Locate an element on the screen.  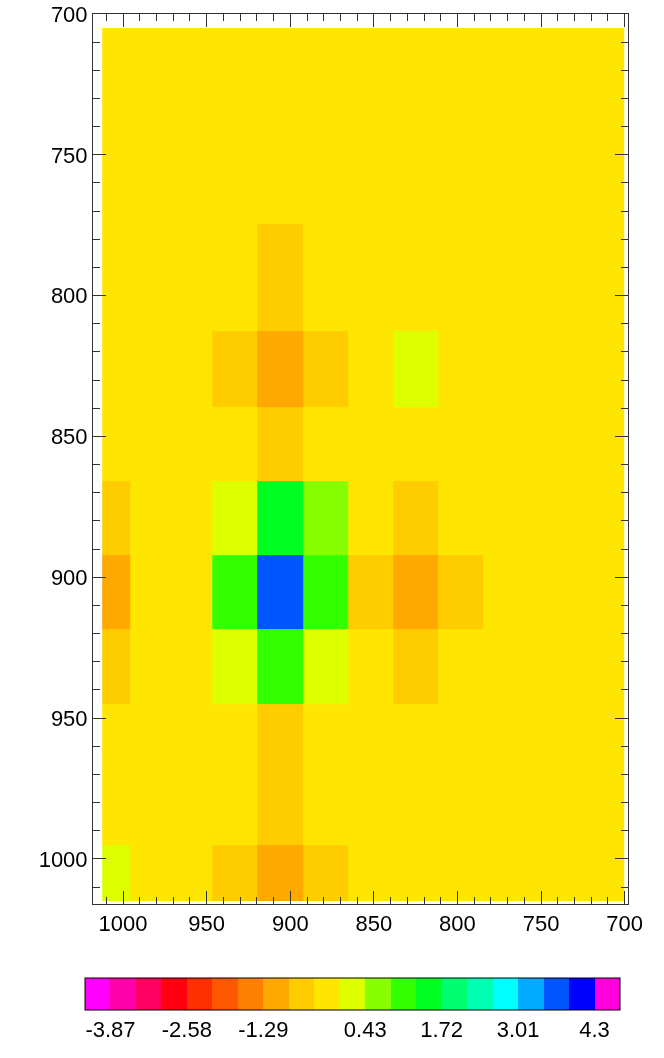
color-bar-label: 4.3 is located at coordinates (594, 1030).